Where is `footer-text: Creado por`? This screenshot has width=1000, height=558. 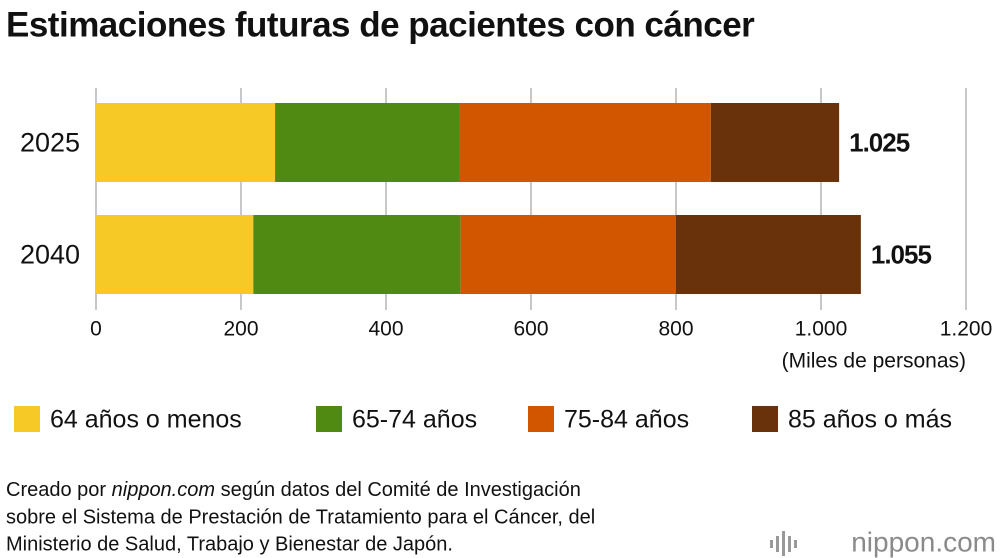
footer-text: Creado por is located at coordinates (59, 490).